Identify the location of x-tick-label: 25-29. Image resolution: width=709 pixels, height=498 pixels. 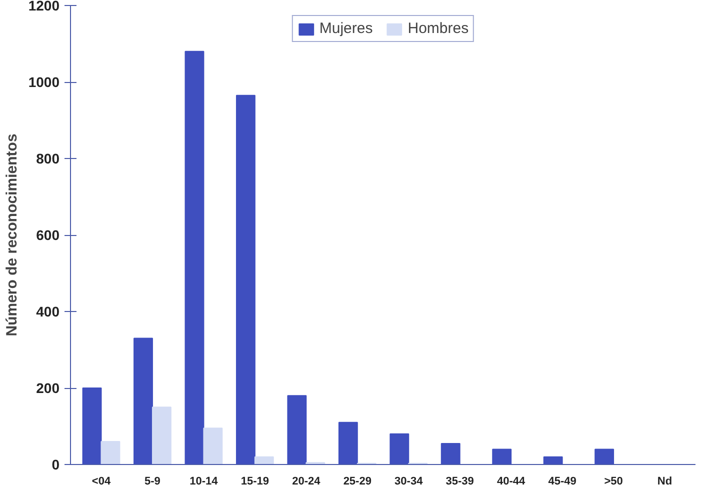
(357, 482).